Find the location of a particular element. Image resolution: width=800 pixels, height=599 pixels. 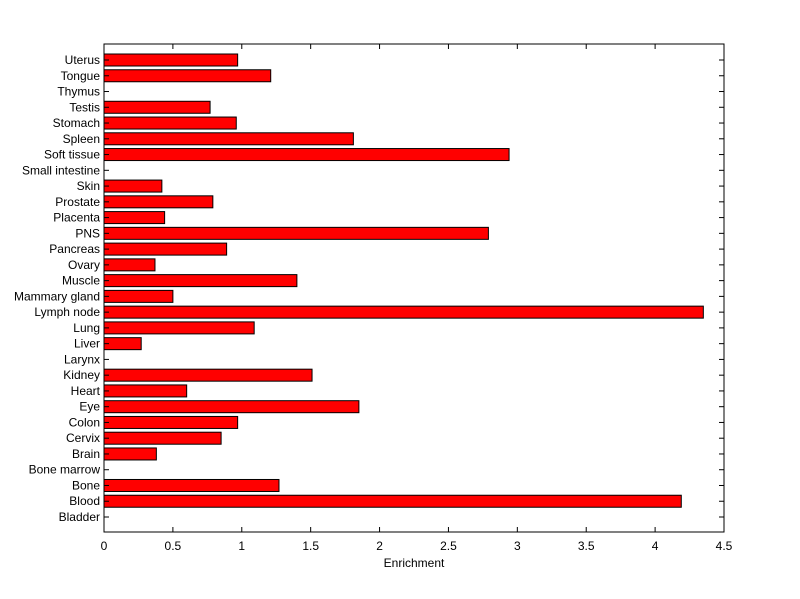

category-label: Bladder is located at coordinates (79, 517).